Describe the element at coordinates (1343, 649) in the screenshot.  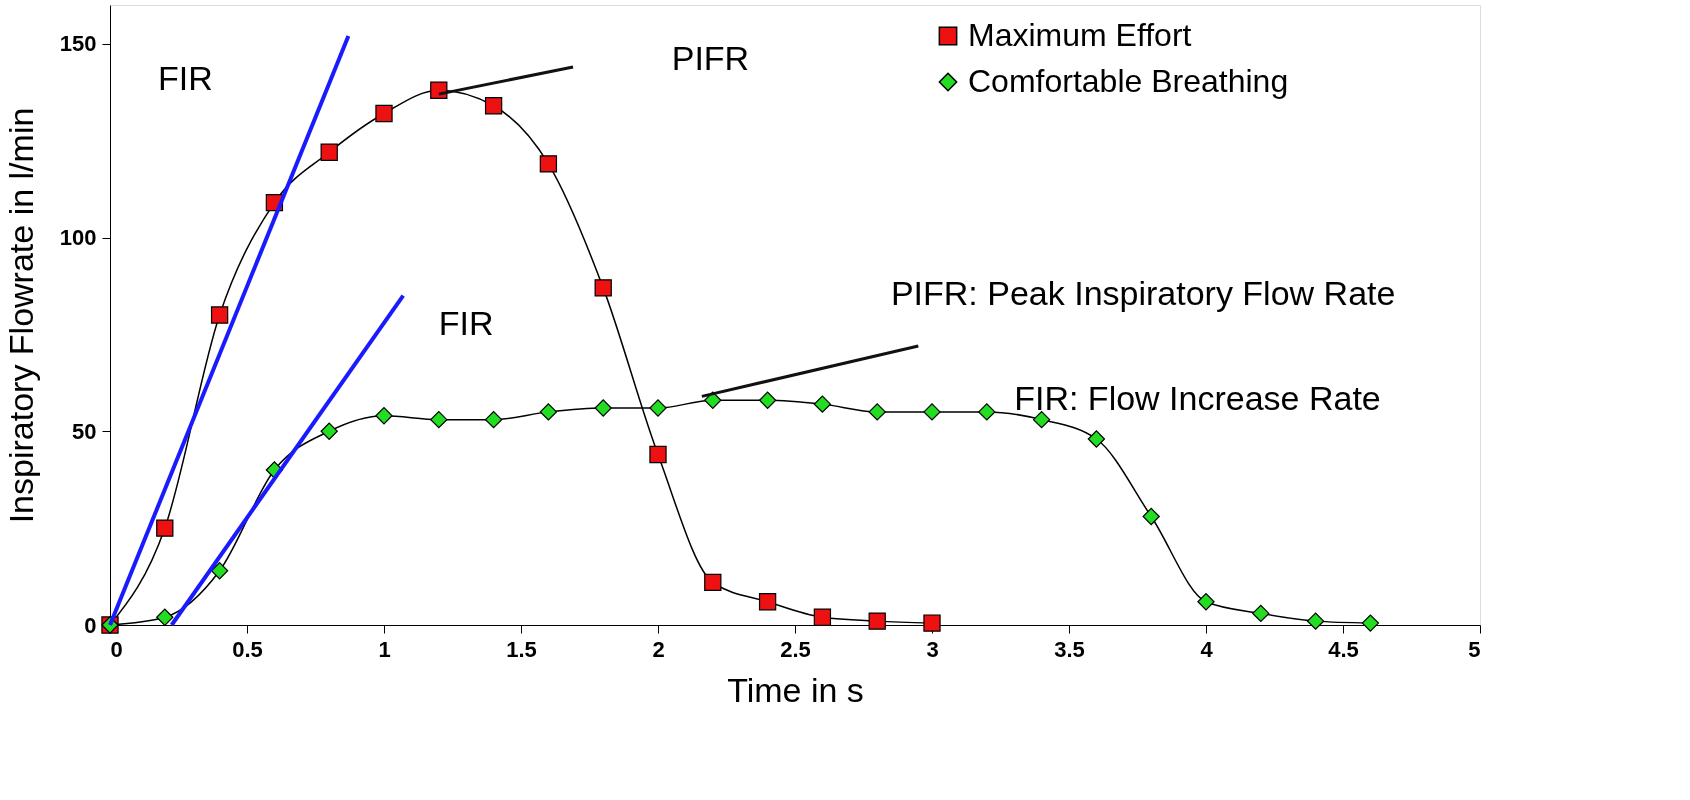
I see `x-tick-label: 4.5` at that location.